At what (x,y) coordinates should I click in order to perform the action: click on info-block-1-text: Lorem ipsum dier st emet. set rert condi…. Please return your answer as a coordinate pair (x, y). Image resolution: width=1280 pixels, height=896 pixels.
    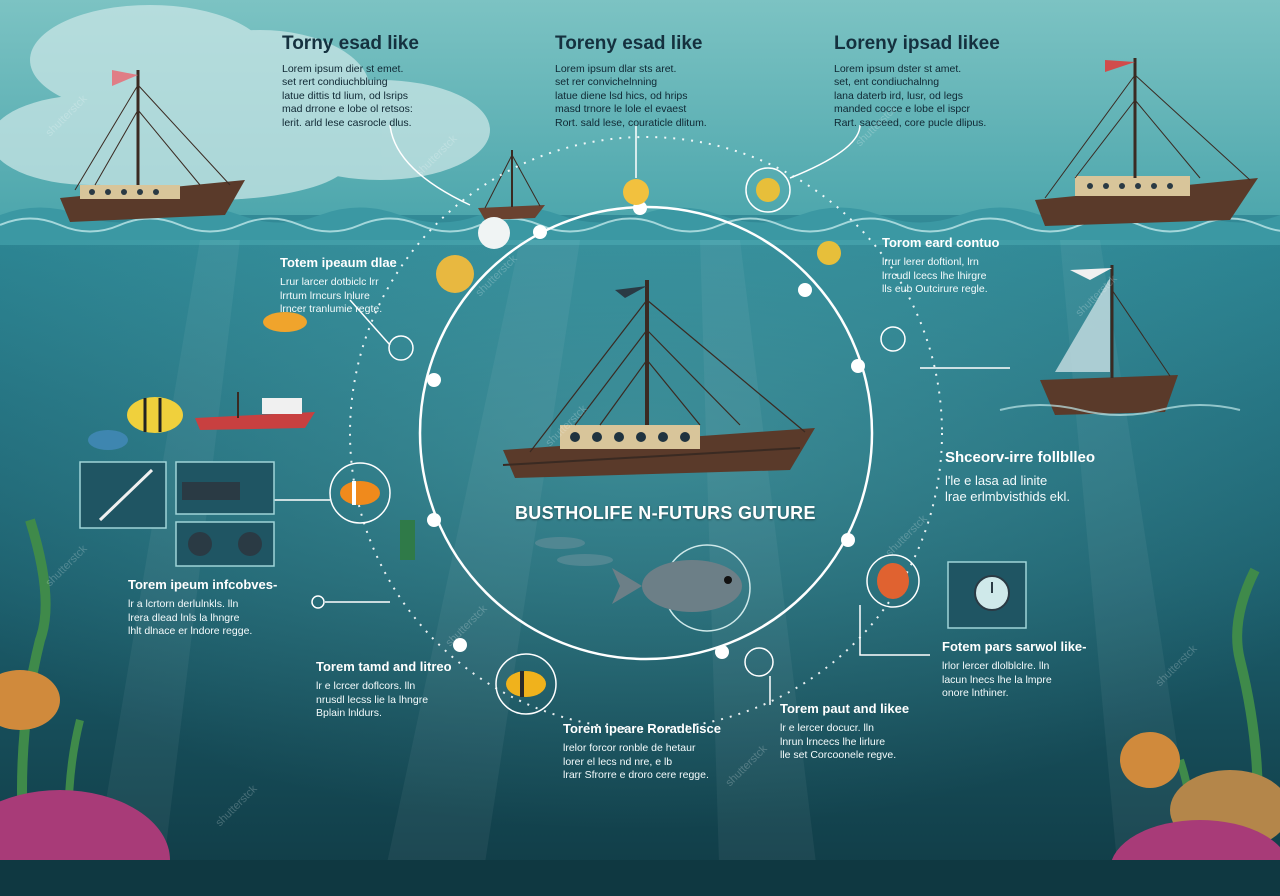
    Looking at the image, I should click on (347, 95).